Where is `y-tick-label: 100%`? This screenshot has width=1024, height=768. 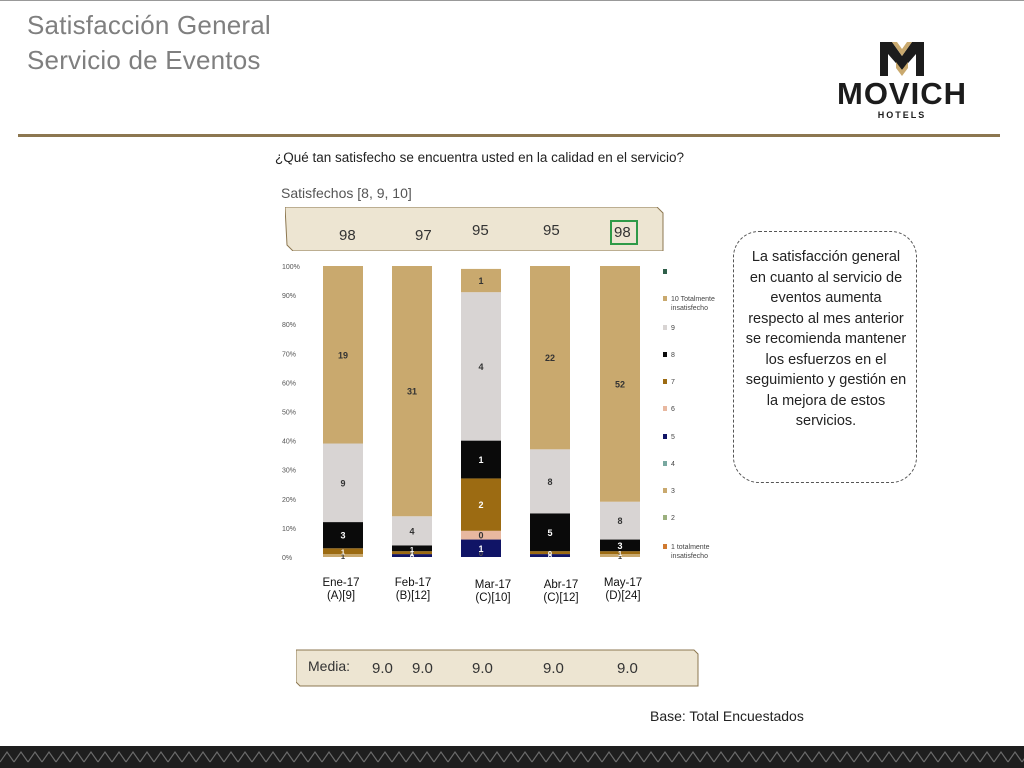
y-tick-label: 100% is located at coordinates (291, 267).